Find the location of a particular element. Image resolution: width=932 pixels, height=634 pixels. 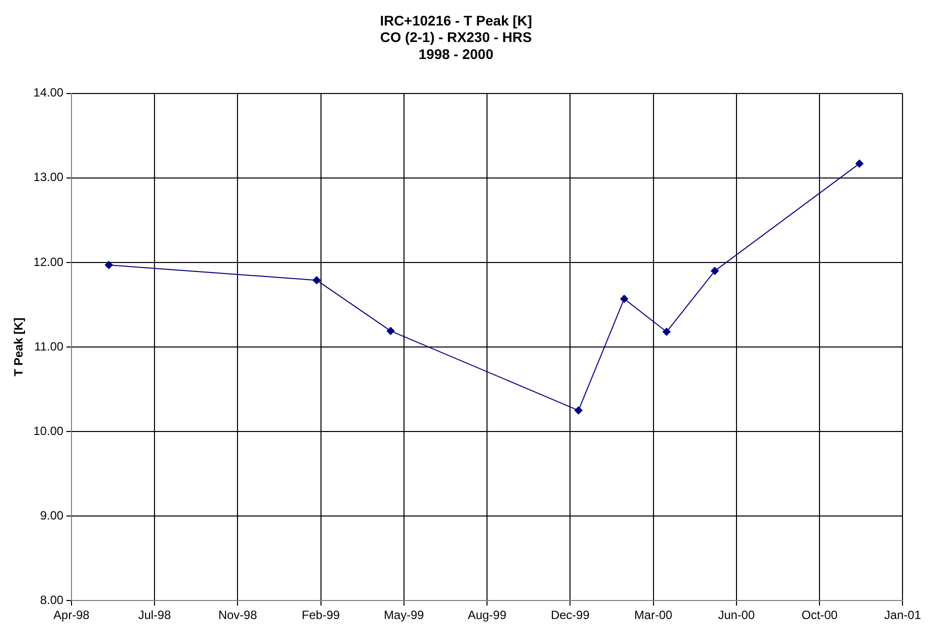

y-tick-label: 11.00 is located at coordinates (49, 346).